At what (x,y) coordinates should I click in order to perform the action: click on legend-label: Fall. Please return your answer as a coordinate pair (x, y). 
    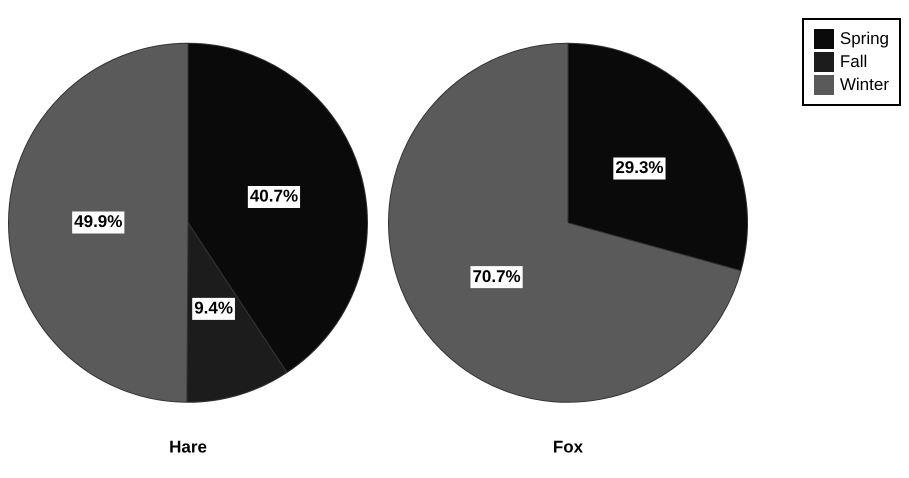
    Looking at the image, I should click on (854, 62).